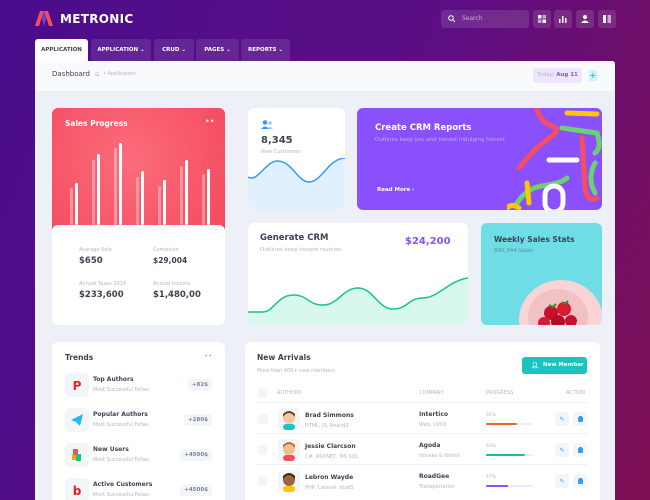 Image resolution: width=650 pixels, height=500 pixels. I want to click on tab-application: APPLICATION ⌄, so click(121, 50).